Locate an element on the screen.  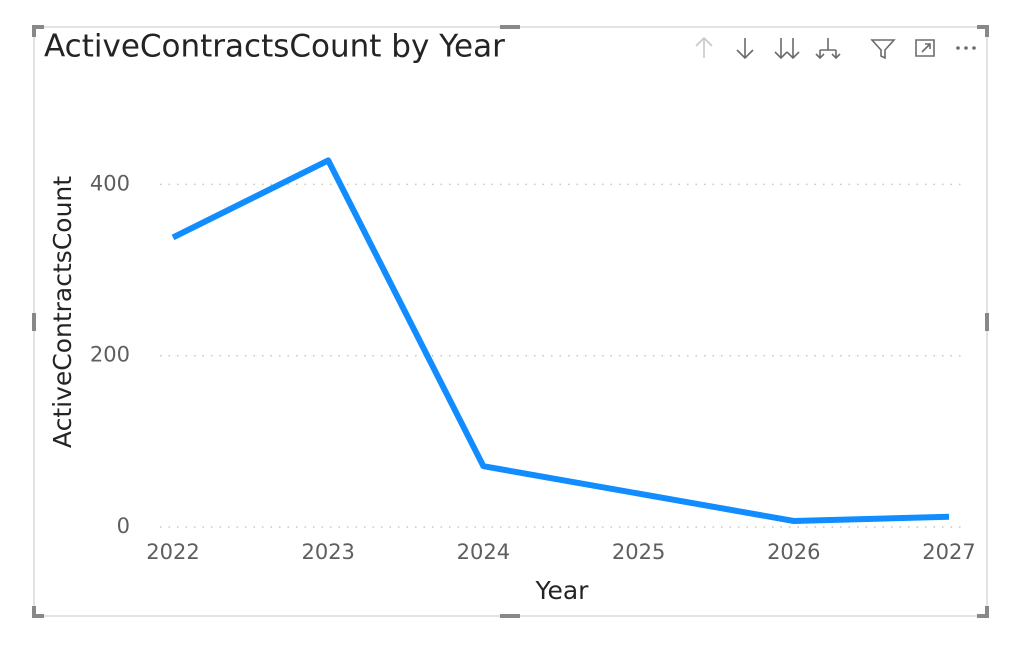
x-tick-label: 2023 is located at coordinates (327, 552).